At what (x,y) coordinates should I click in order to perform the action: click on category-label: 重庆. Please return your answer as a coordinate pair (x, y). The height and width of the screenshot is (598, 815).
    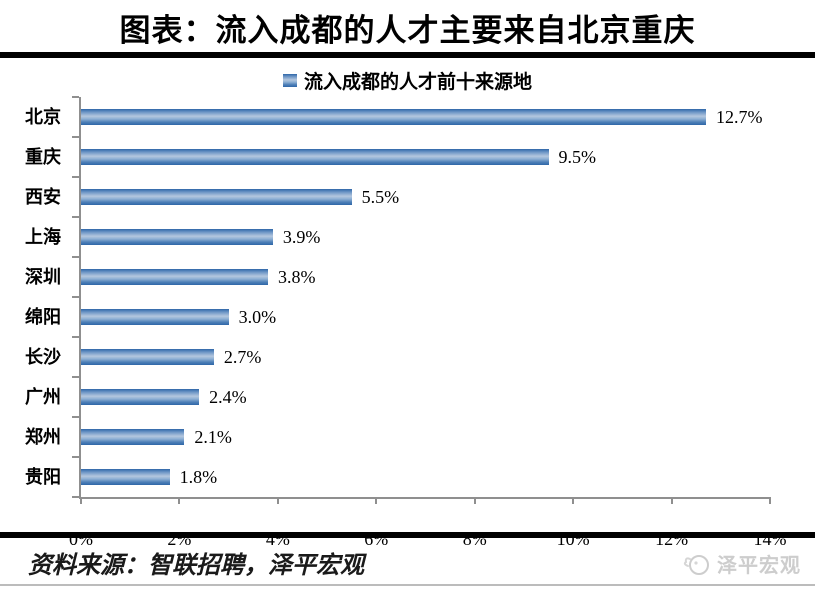
    Looking at the image, I should click on (43, 157).